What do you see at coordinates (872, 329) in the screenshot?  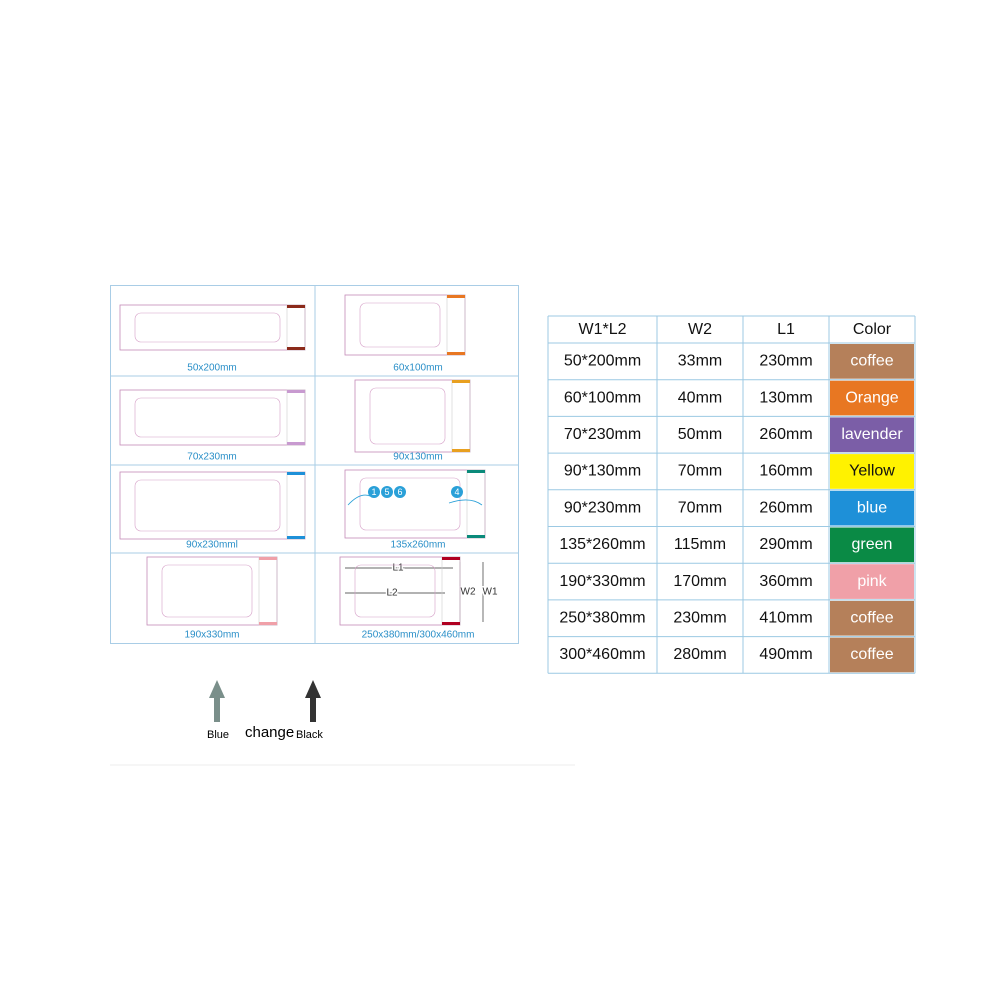 I see `table-header: Color` at bounding box center [872, 329].